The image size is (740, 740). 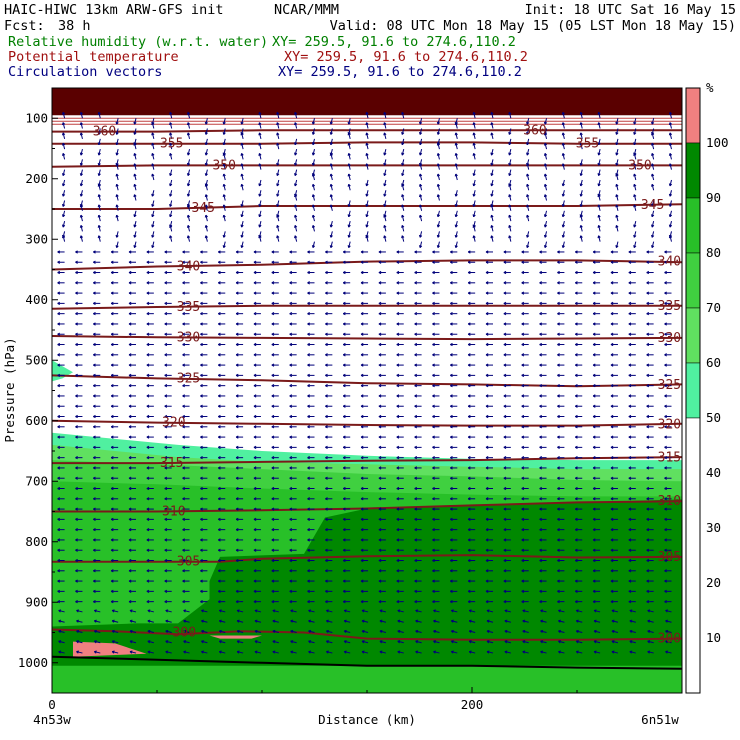 What do you see at coordinates (36, 178) in the screenshot?
I see `y-tick-label: 200` at bounding box center [36, 178].